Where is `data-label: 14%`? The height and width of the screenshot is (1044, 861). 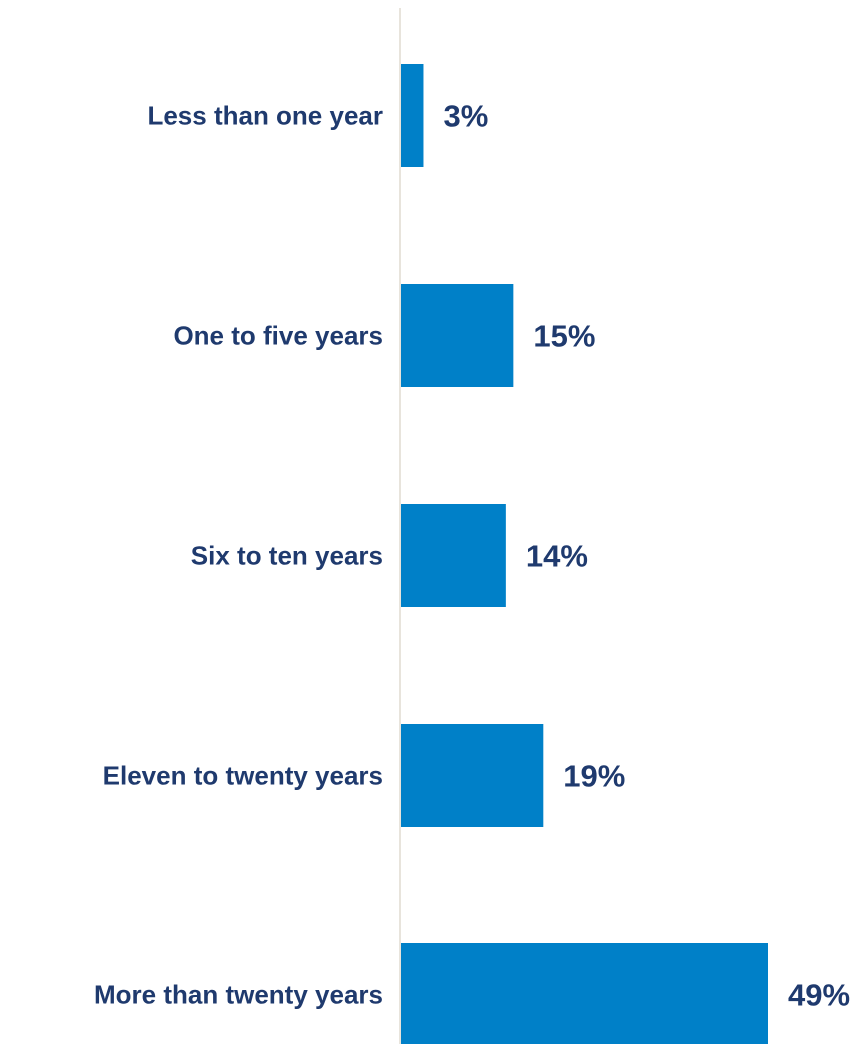
data-label: 14% is located at coordinates (557, 556).